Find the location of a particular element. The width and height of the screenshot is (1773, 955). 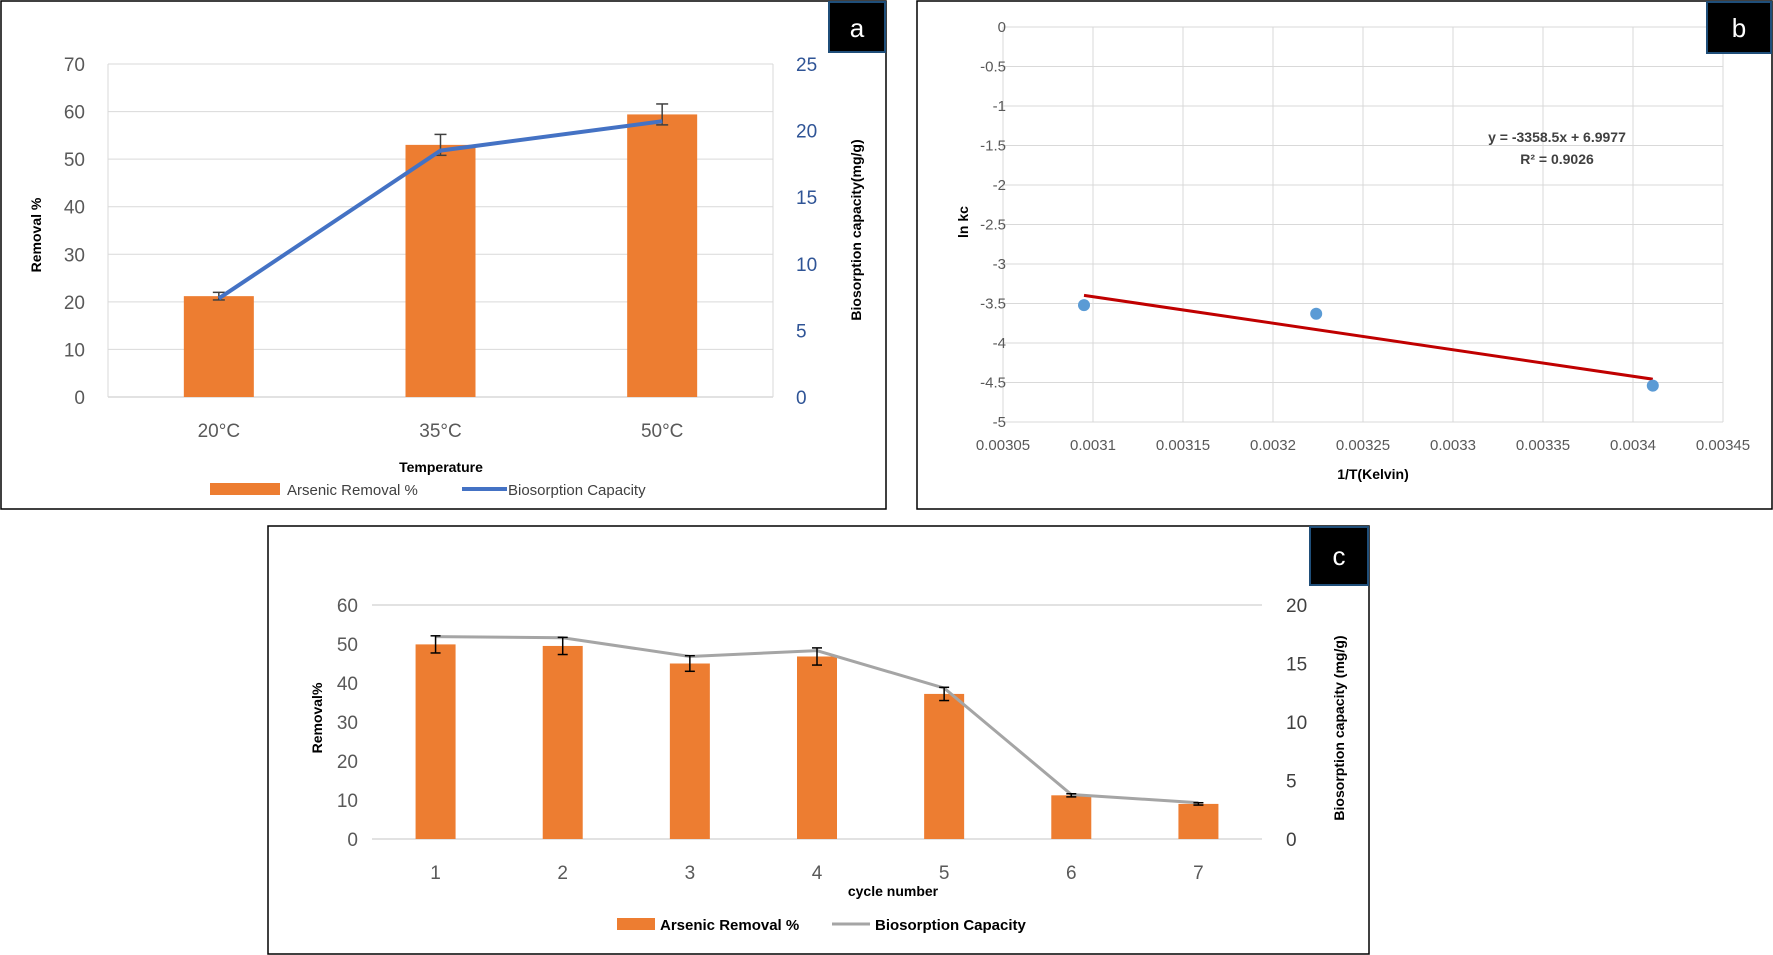

panel-c-category-labels: 1 2 3 4 5 6 7 is located at coordinates (816, 873).